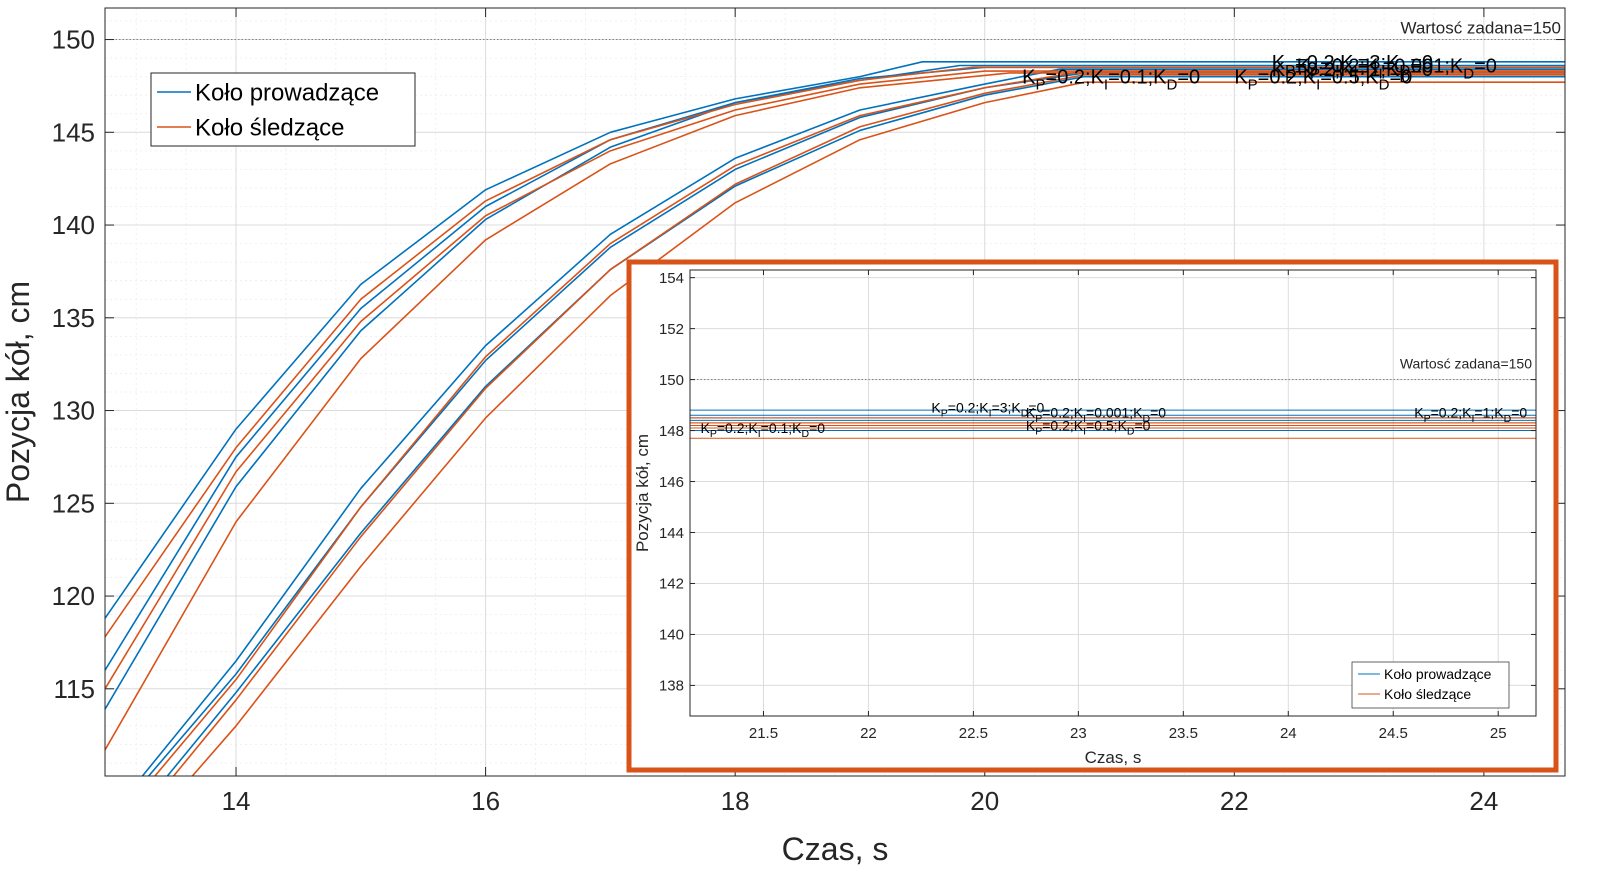 Image resolution: width=1600 pixels, height=889 pixels. What do you see at coordinates (671, 431) in the screenshot?
I see `y-tick-label: 148` at bounding box center [671, 431].